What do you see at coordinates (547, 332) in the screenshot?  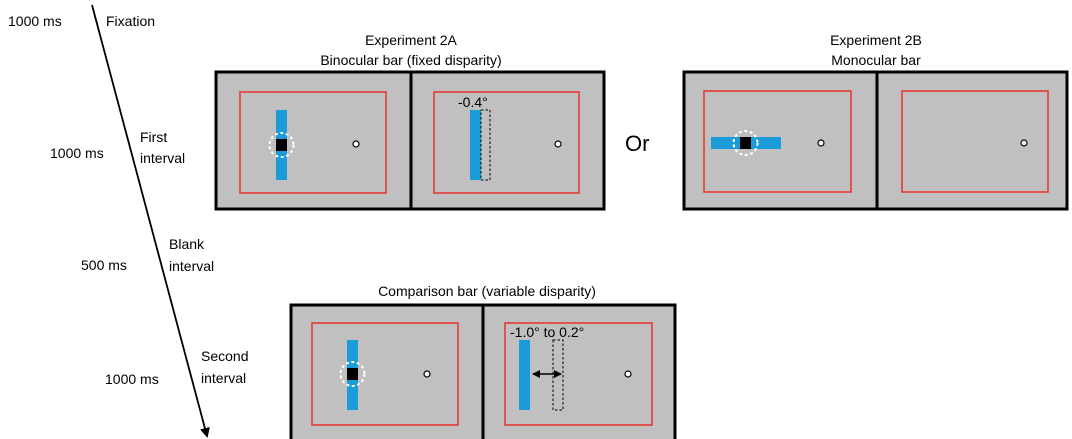 I see `comparison-disparity-label: -1.0° to 0.2°` at bounding box center [547, 332].